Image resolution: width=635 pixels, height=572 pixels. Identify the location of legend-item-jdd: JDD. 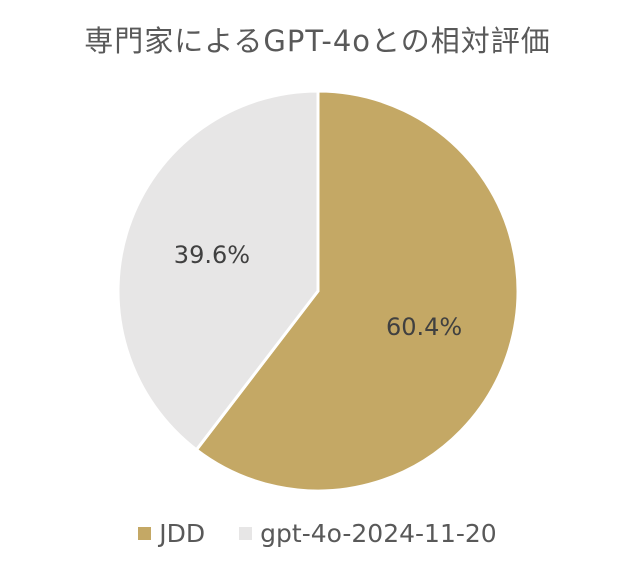
(171, 533).